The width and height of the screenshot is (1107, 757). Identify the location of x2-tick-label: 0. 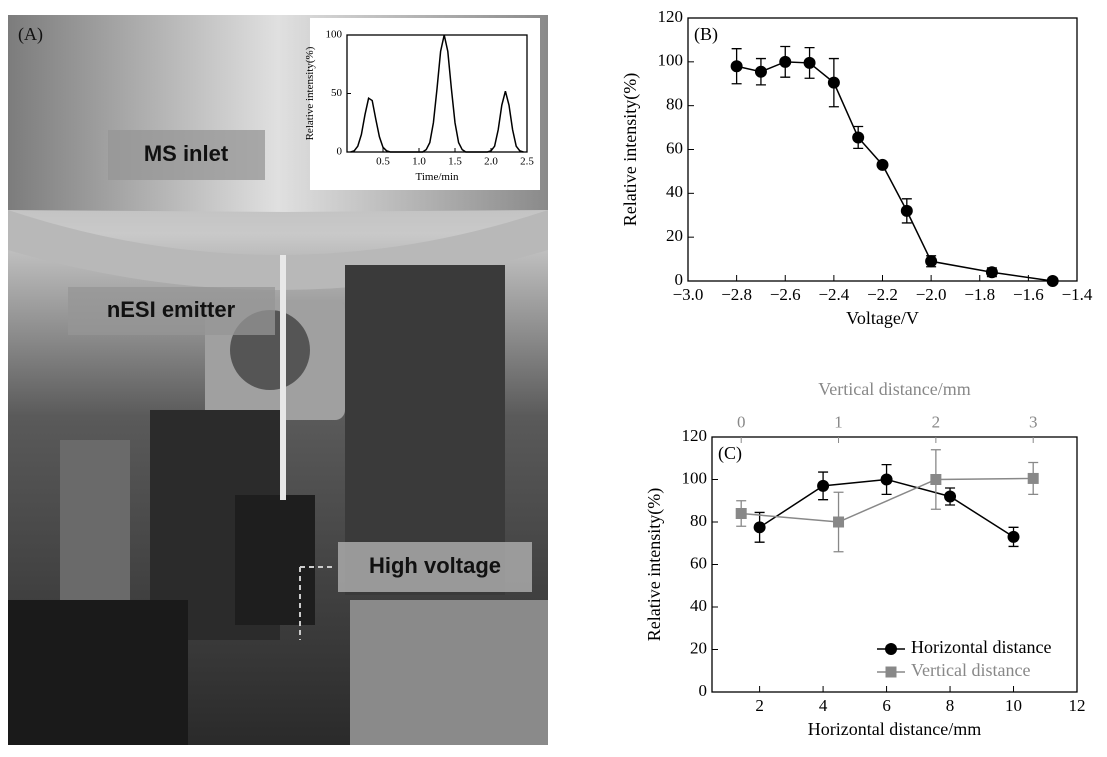
(741, 421).